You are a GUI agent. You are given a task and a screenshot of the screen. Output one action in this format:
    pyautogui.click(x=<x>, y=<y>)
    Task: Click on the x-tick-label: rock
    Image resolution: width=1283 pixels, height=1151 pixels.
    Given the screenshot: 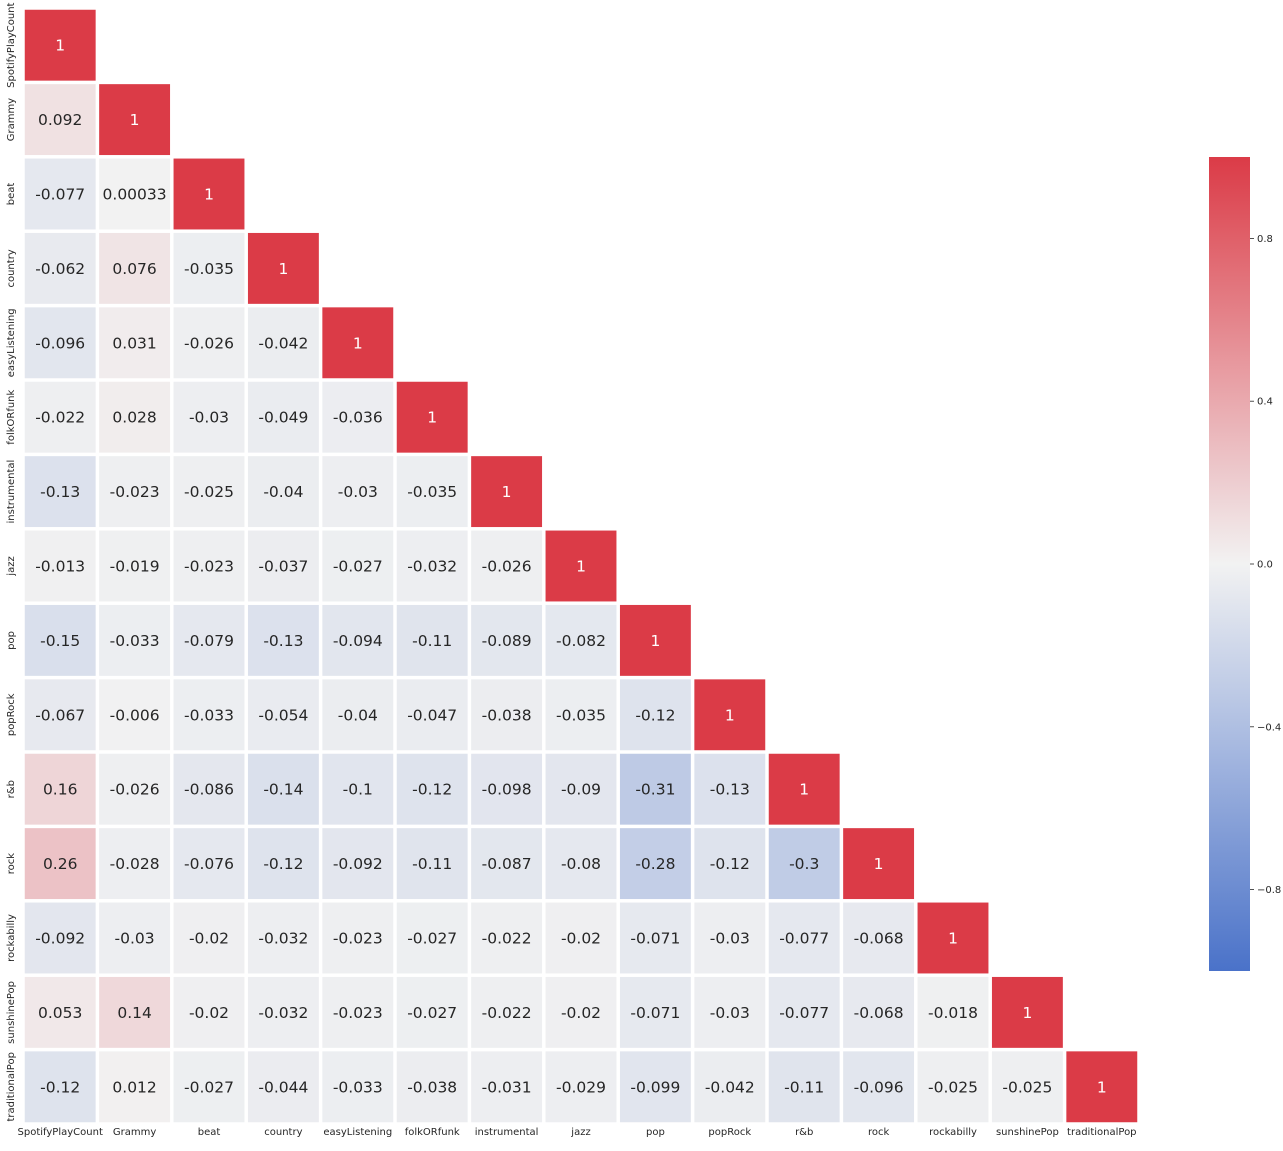 What is the action you would take?
    pyautogui.click(x=879, y=1132)
    